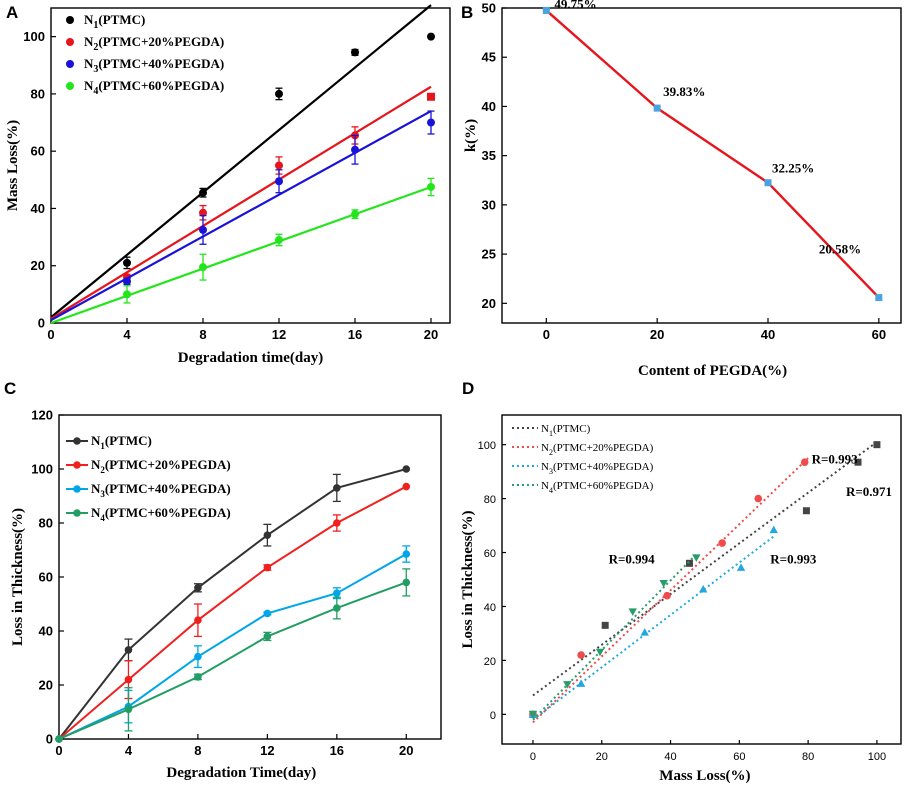  Describe the element at coordinates (250, 358) in the screenshot. I see `x-axis-title: Degradation time(day)` at that location.